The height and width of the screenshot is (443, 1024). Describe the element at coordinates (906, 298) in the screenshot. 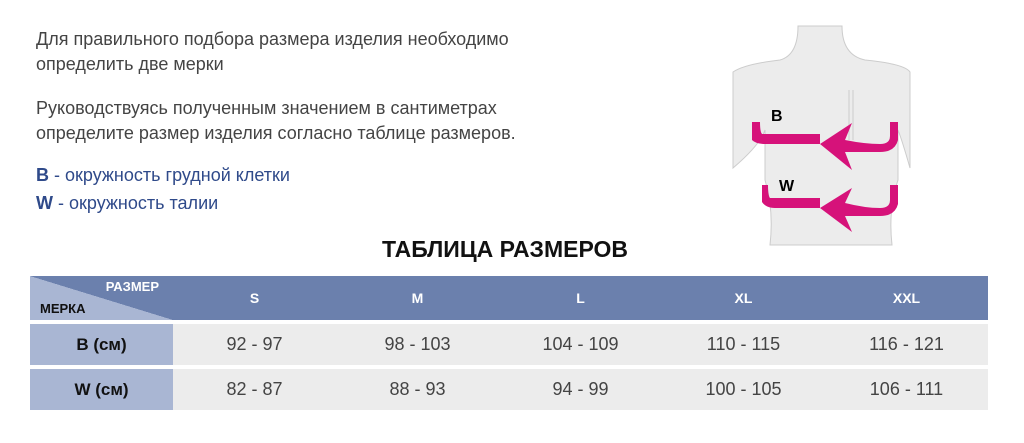

I see `size-header: XXL` at that location.